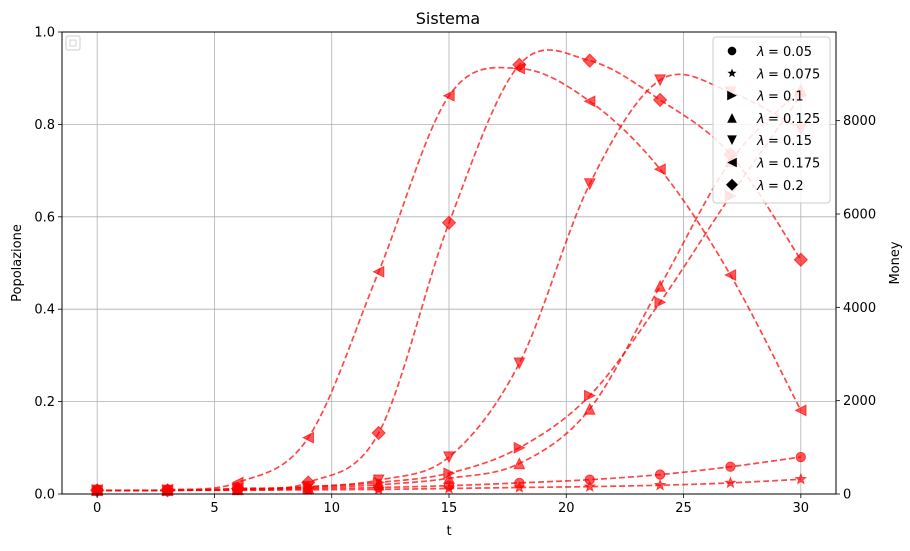 The height and width of the screenshot is (551, 910). What do you see at coordinates (17, 263) in the screenshot?
I see `y-axis-label: Popolazione` at bounding box center [17, 263].